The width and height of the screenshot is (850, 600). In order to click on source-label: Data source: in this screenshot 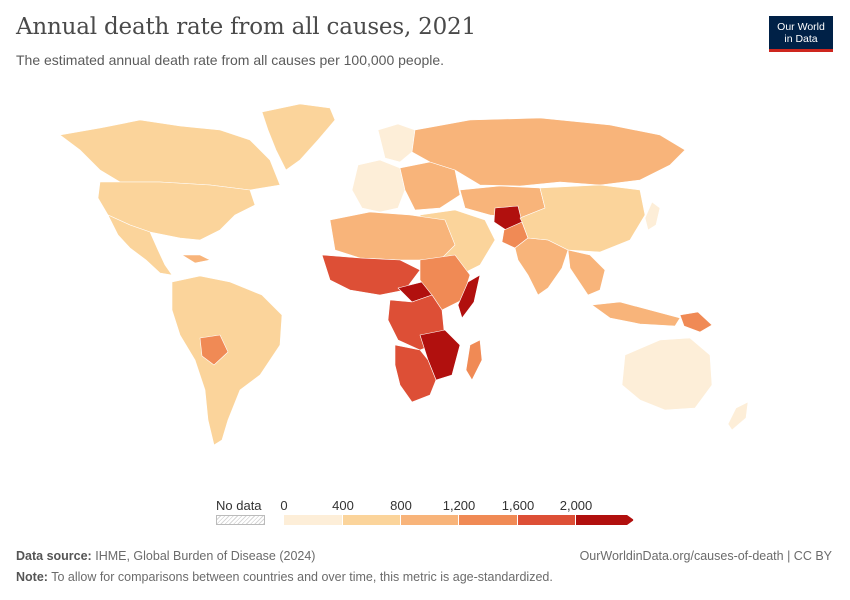, I will do `click(54, 556)`.